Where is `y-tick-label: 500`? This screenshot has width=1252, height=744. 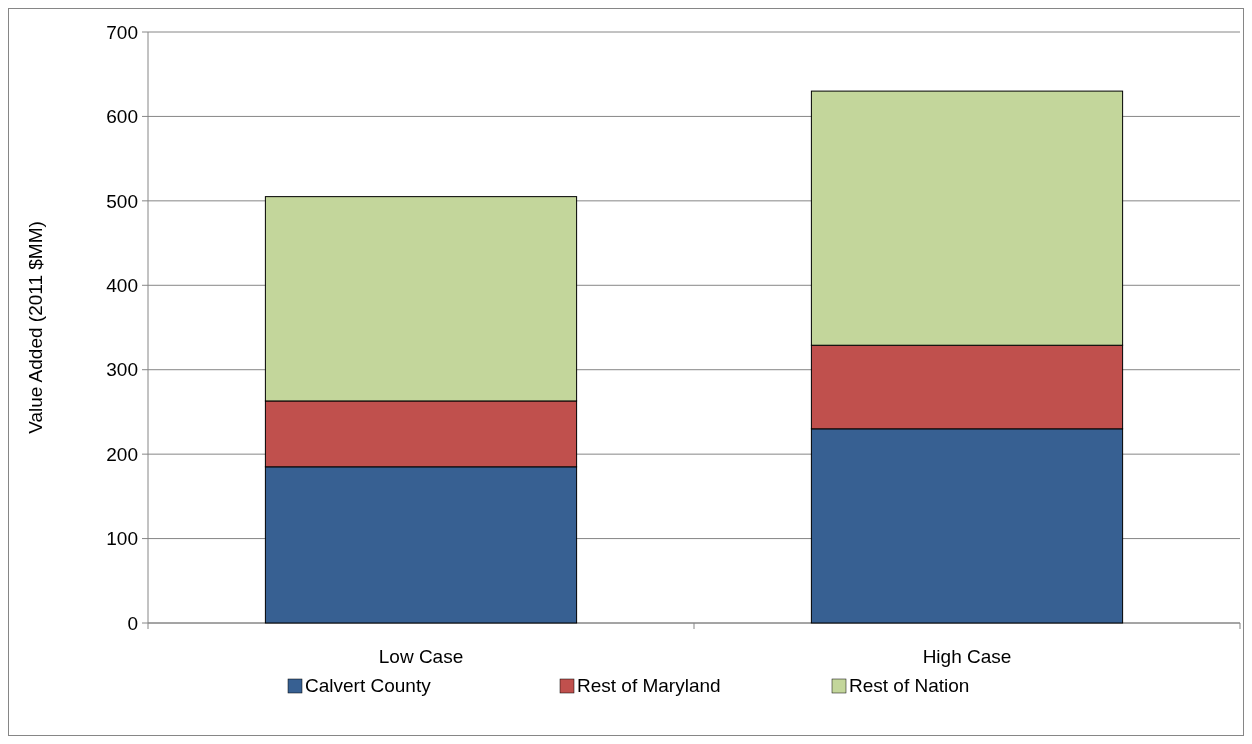 y-tick-label: 500 is located at coordinates (122, 201).